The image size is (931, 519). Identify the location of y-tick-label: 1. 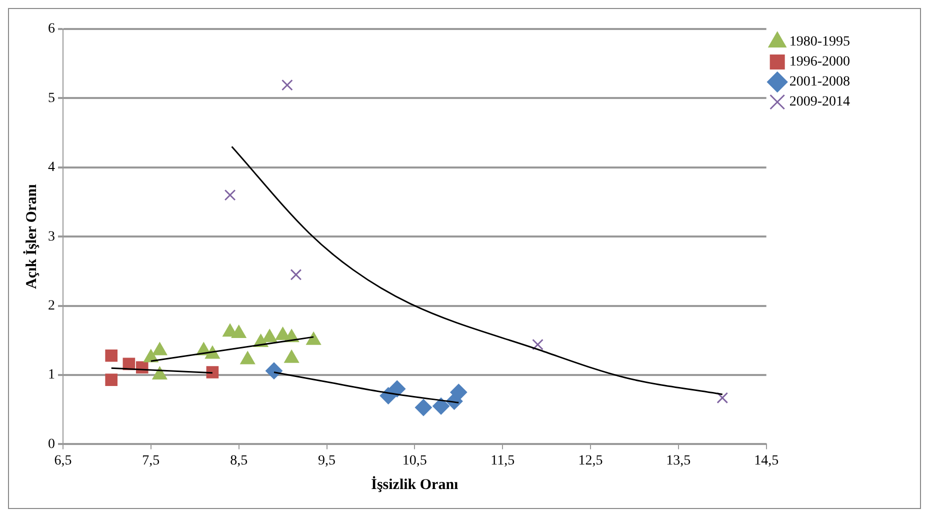
(51, 375).